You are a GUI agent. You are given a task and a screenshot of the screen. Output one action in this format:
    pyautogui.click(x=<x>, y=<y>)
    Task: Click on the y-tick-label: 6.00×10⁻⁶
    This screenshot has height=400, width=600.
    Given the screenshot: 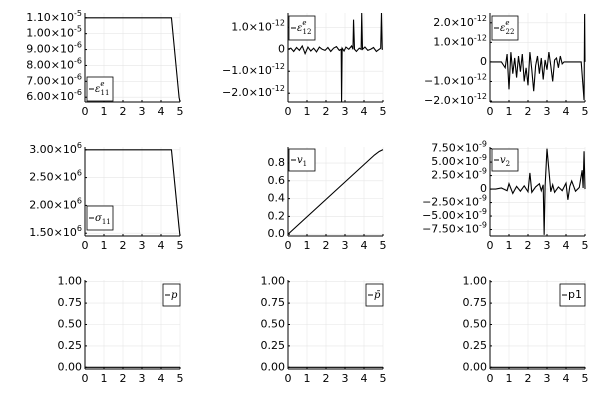 What is the action you would take?
    pyautogui.click(x=54, y=96)
    